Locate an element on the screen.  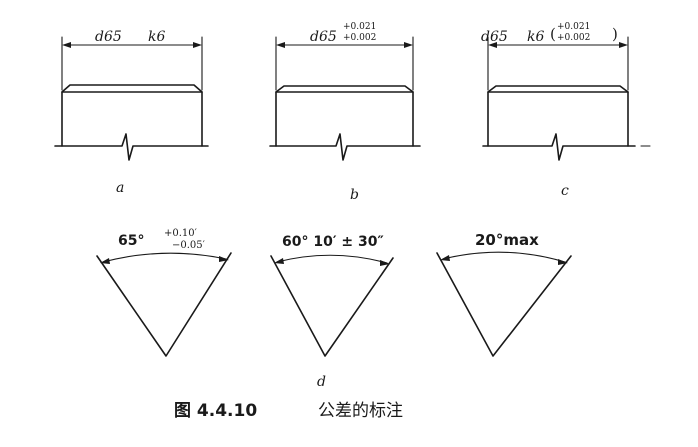
lower-deviation-d1: −0.05′ is located at coordinates (189, 245).